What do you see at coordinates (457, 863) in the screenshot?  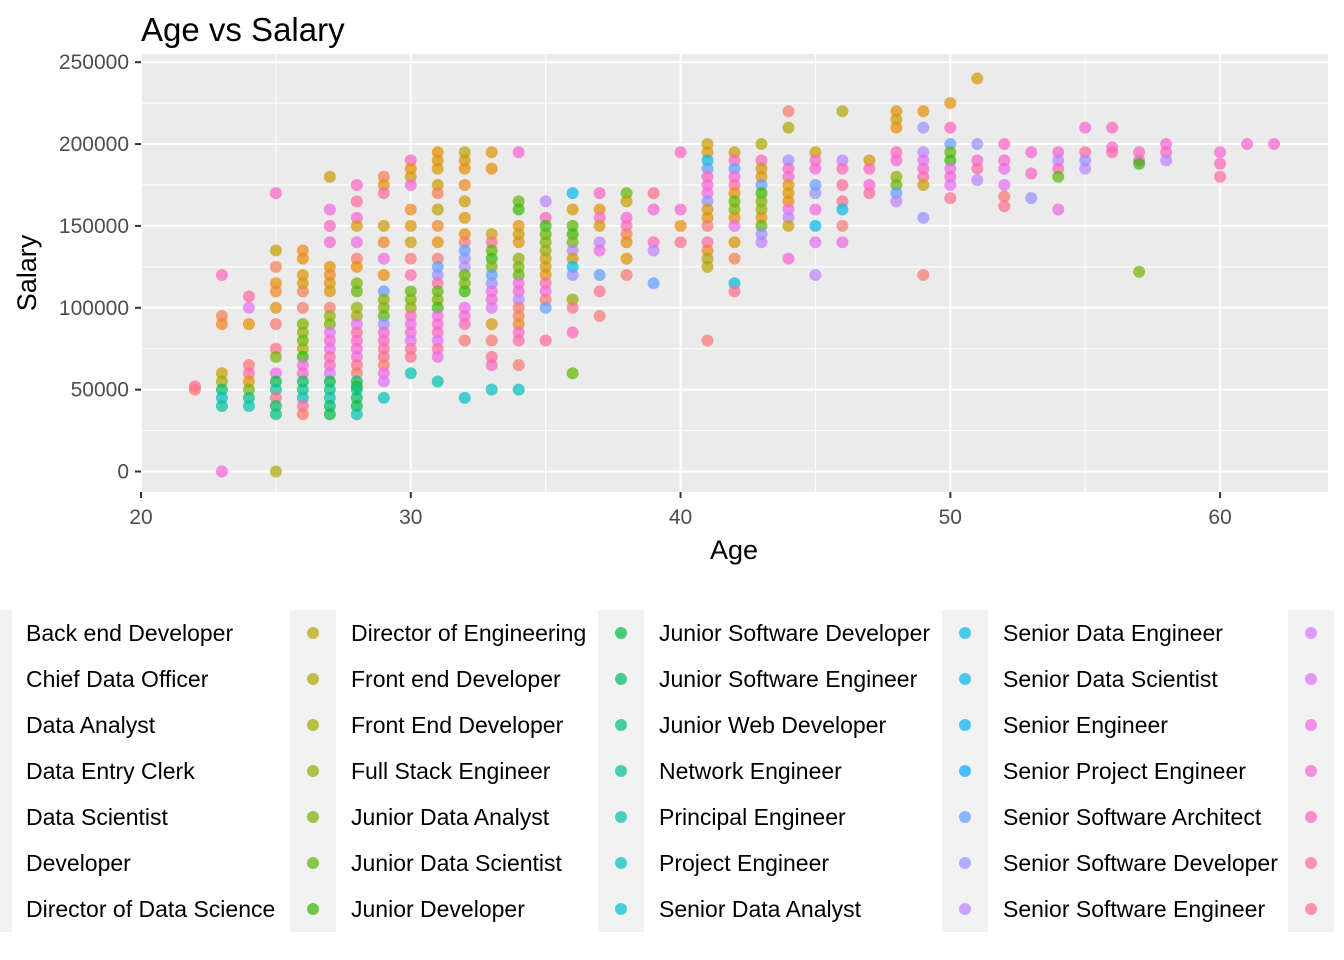 I see `legend-label: Junior Data Scientist` at bounding box center [457, 863].